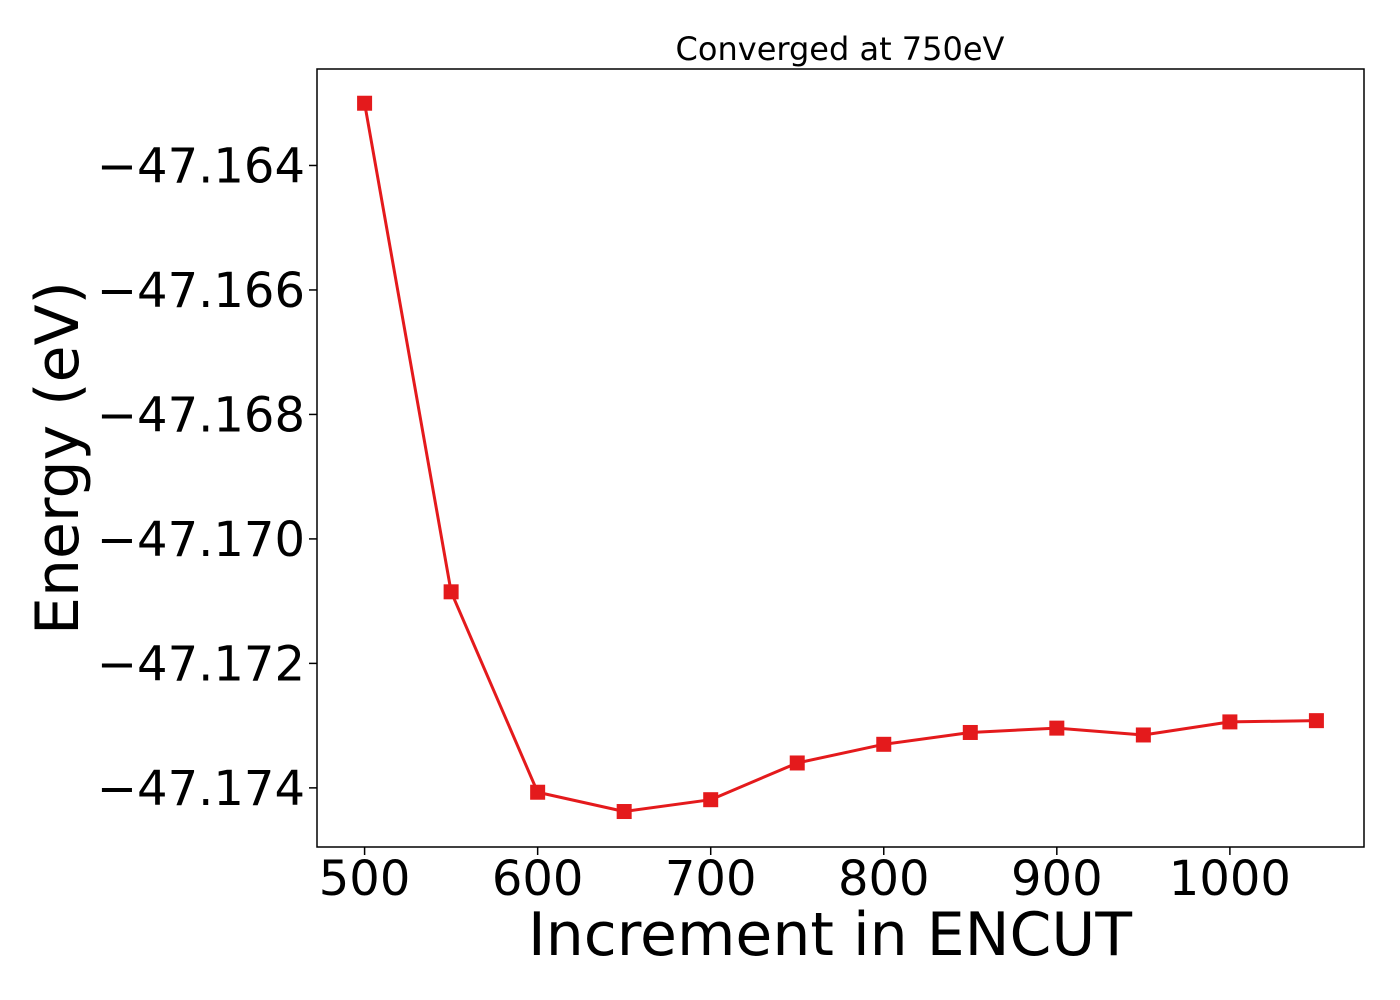  Describe the element at coordinates (201, 540) in the screenshot. I see `y-tick-label: −47.170` at that location.